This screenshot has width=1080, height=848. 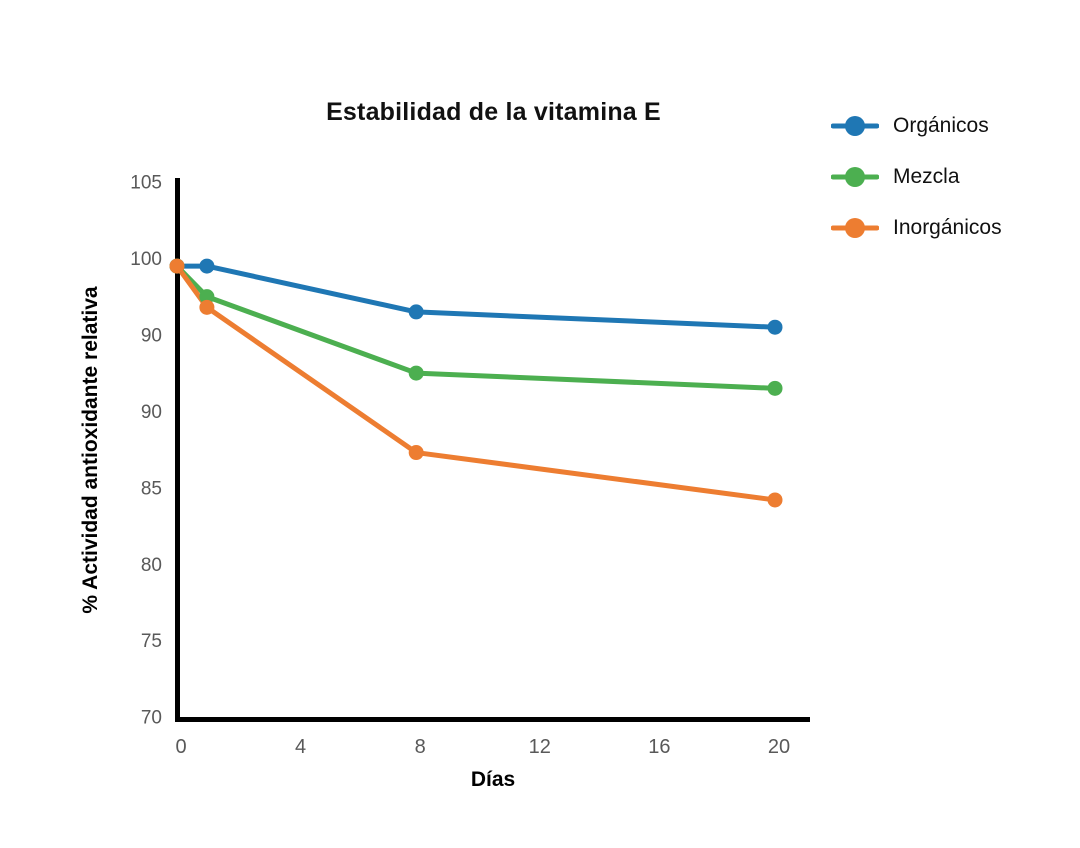 I want to click on data-point-inorgánicos-day1, so click(x=207, y=307).